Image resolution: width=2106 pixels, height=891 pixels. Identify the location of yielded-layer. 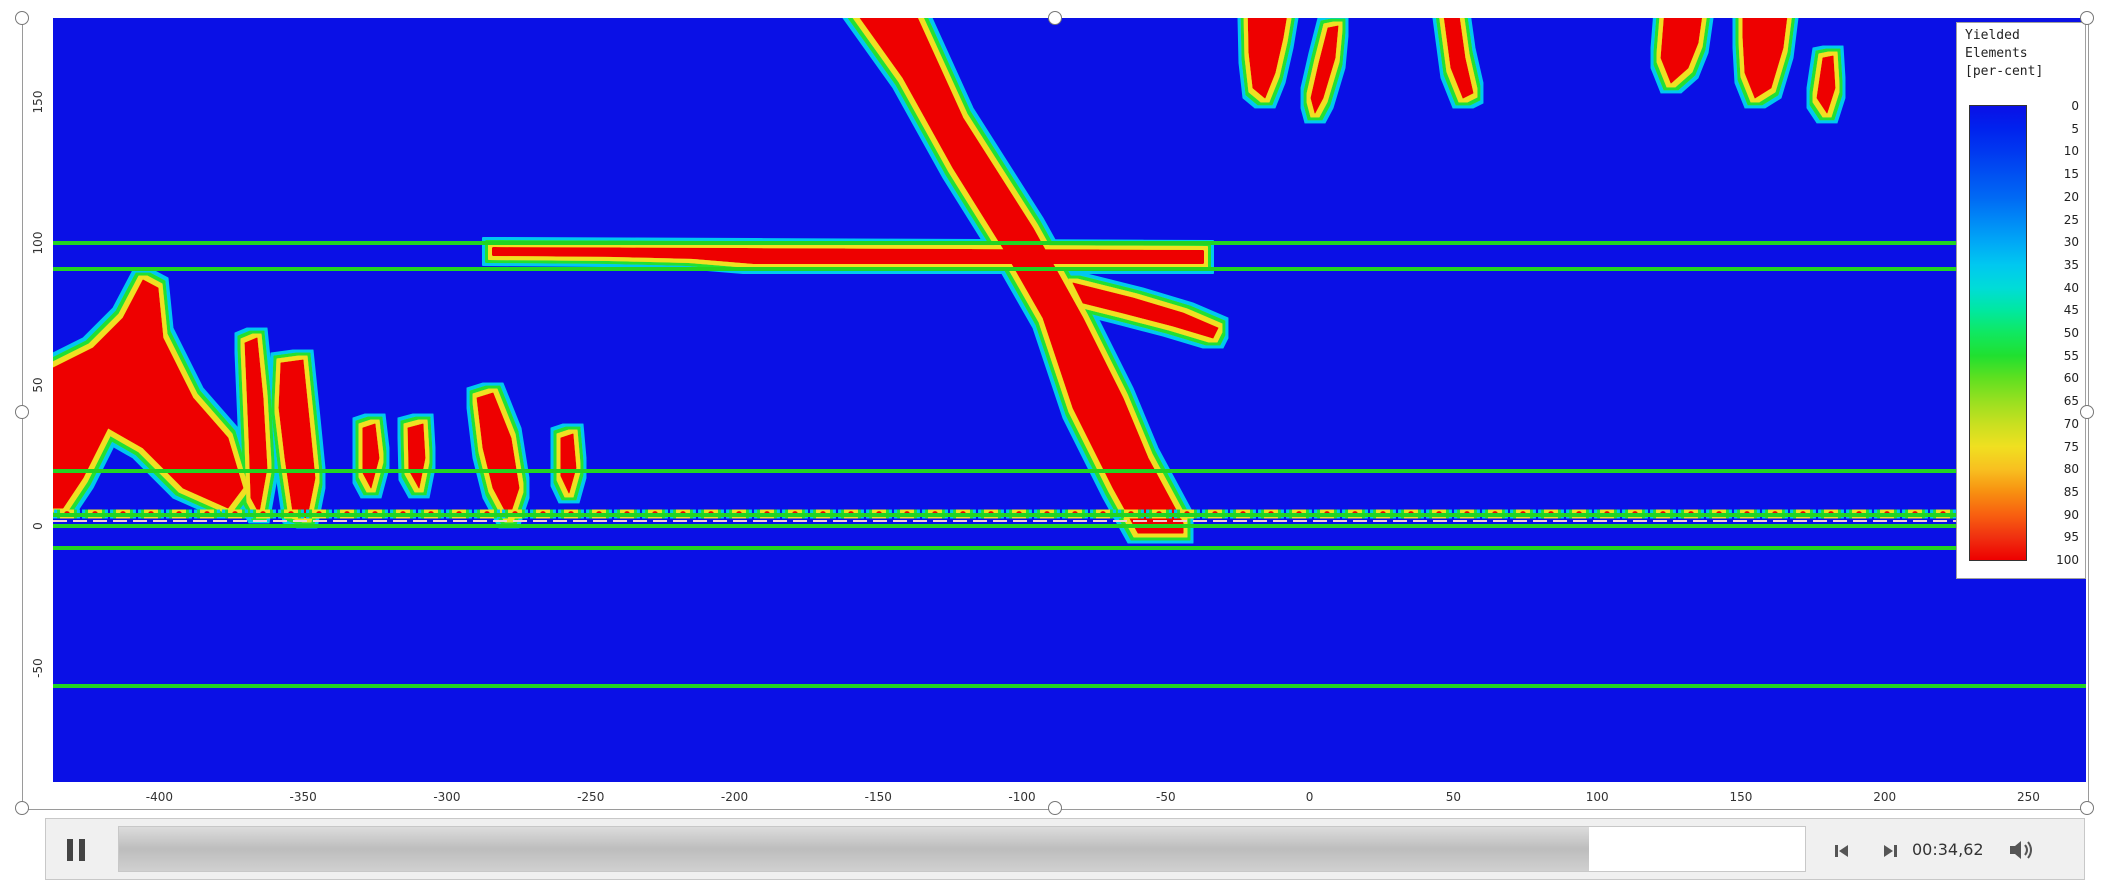
(848, 255).